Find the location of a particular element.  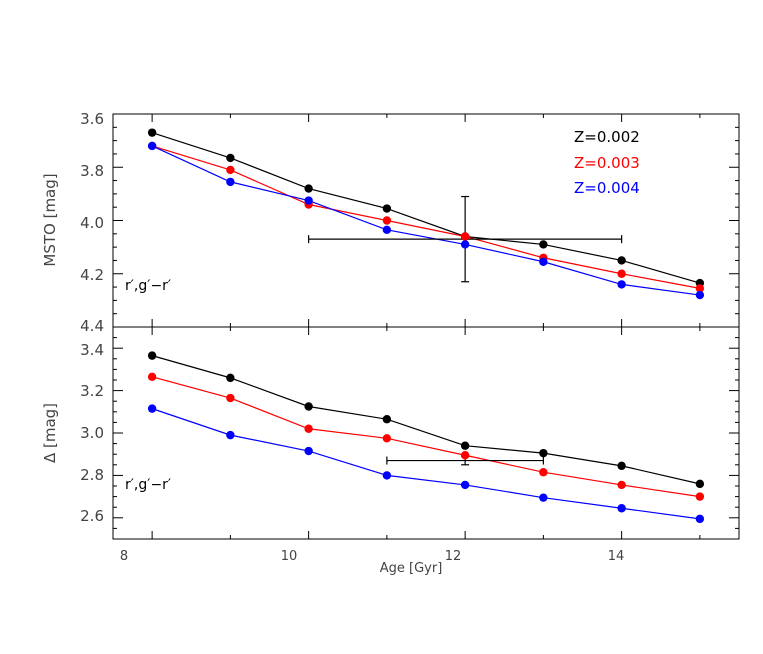

top-y-tick-label: 4.4 is located at coordinates (92, 326).